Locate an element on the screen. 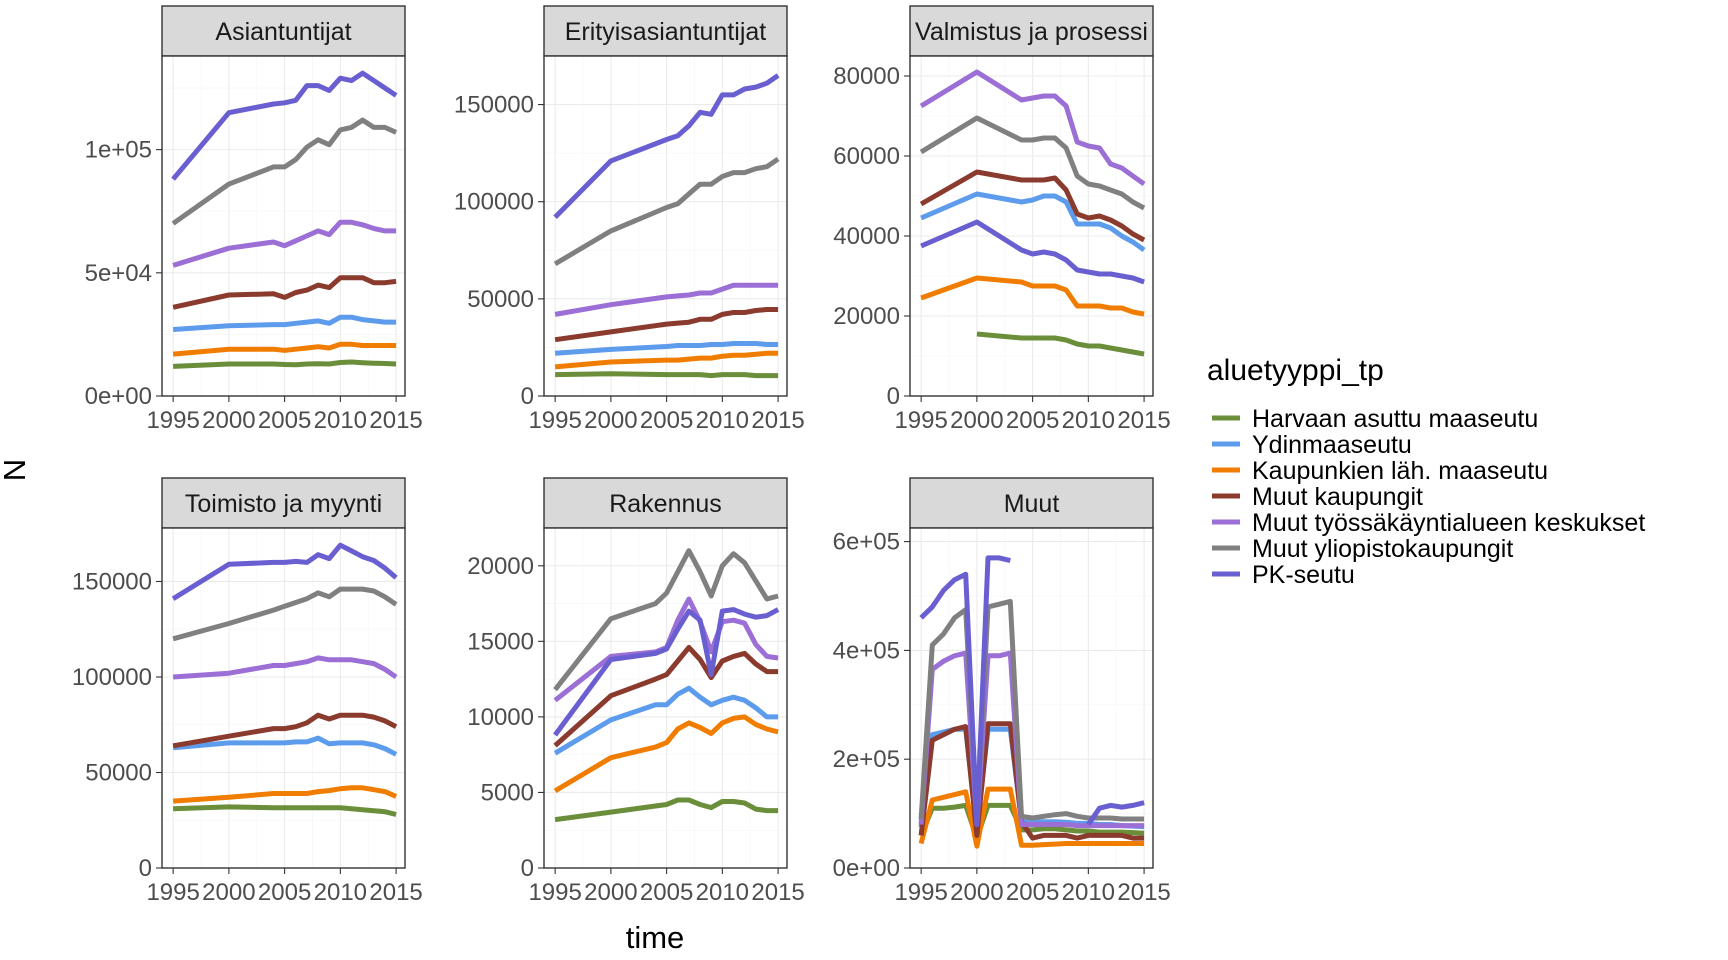 This screenshot has height=960, width=1728. legend-item-muut-yliopistokaupungit: Muut yliopistokaupungit is located at coordinates (1362, 549).